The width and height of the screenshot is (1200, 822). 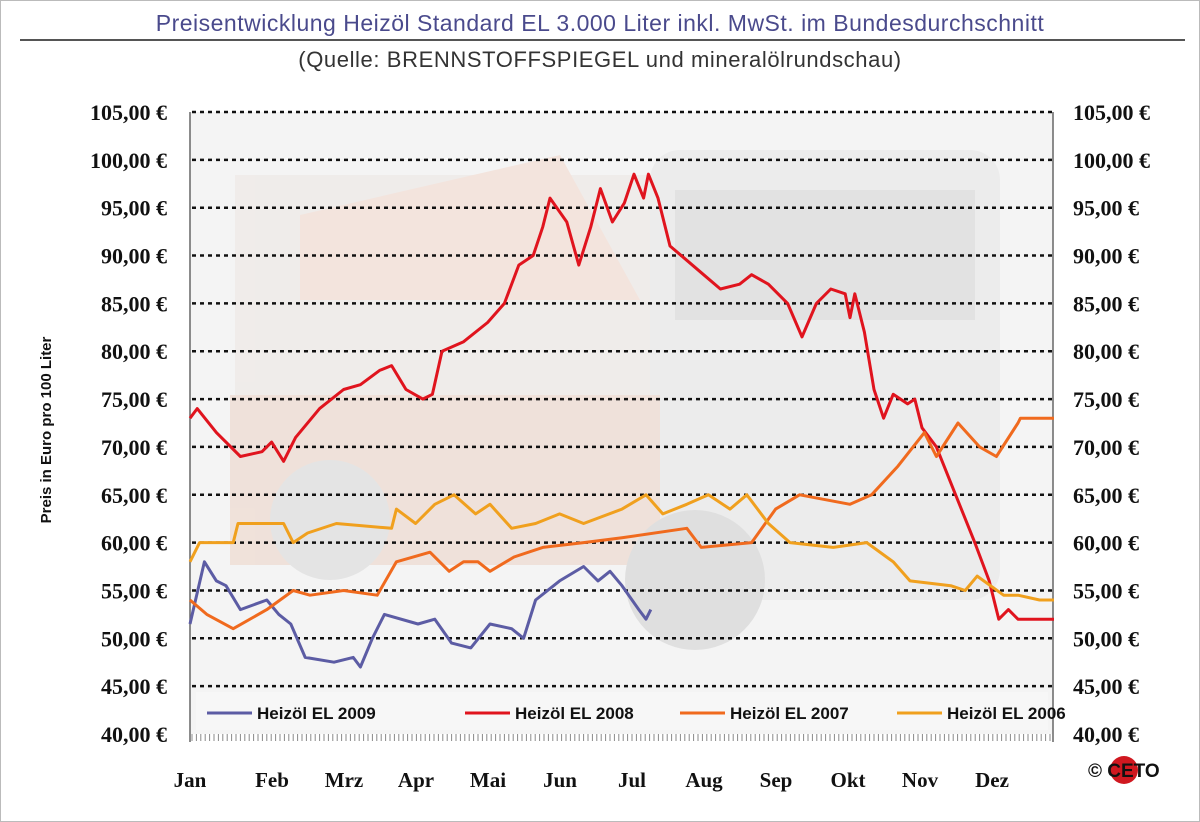 I want to click on legend-label: Heizöl EL 2009, so click(x=316, y=713).